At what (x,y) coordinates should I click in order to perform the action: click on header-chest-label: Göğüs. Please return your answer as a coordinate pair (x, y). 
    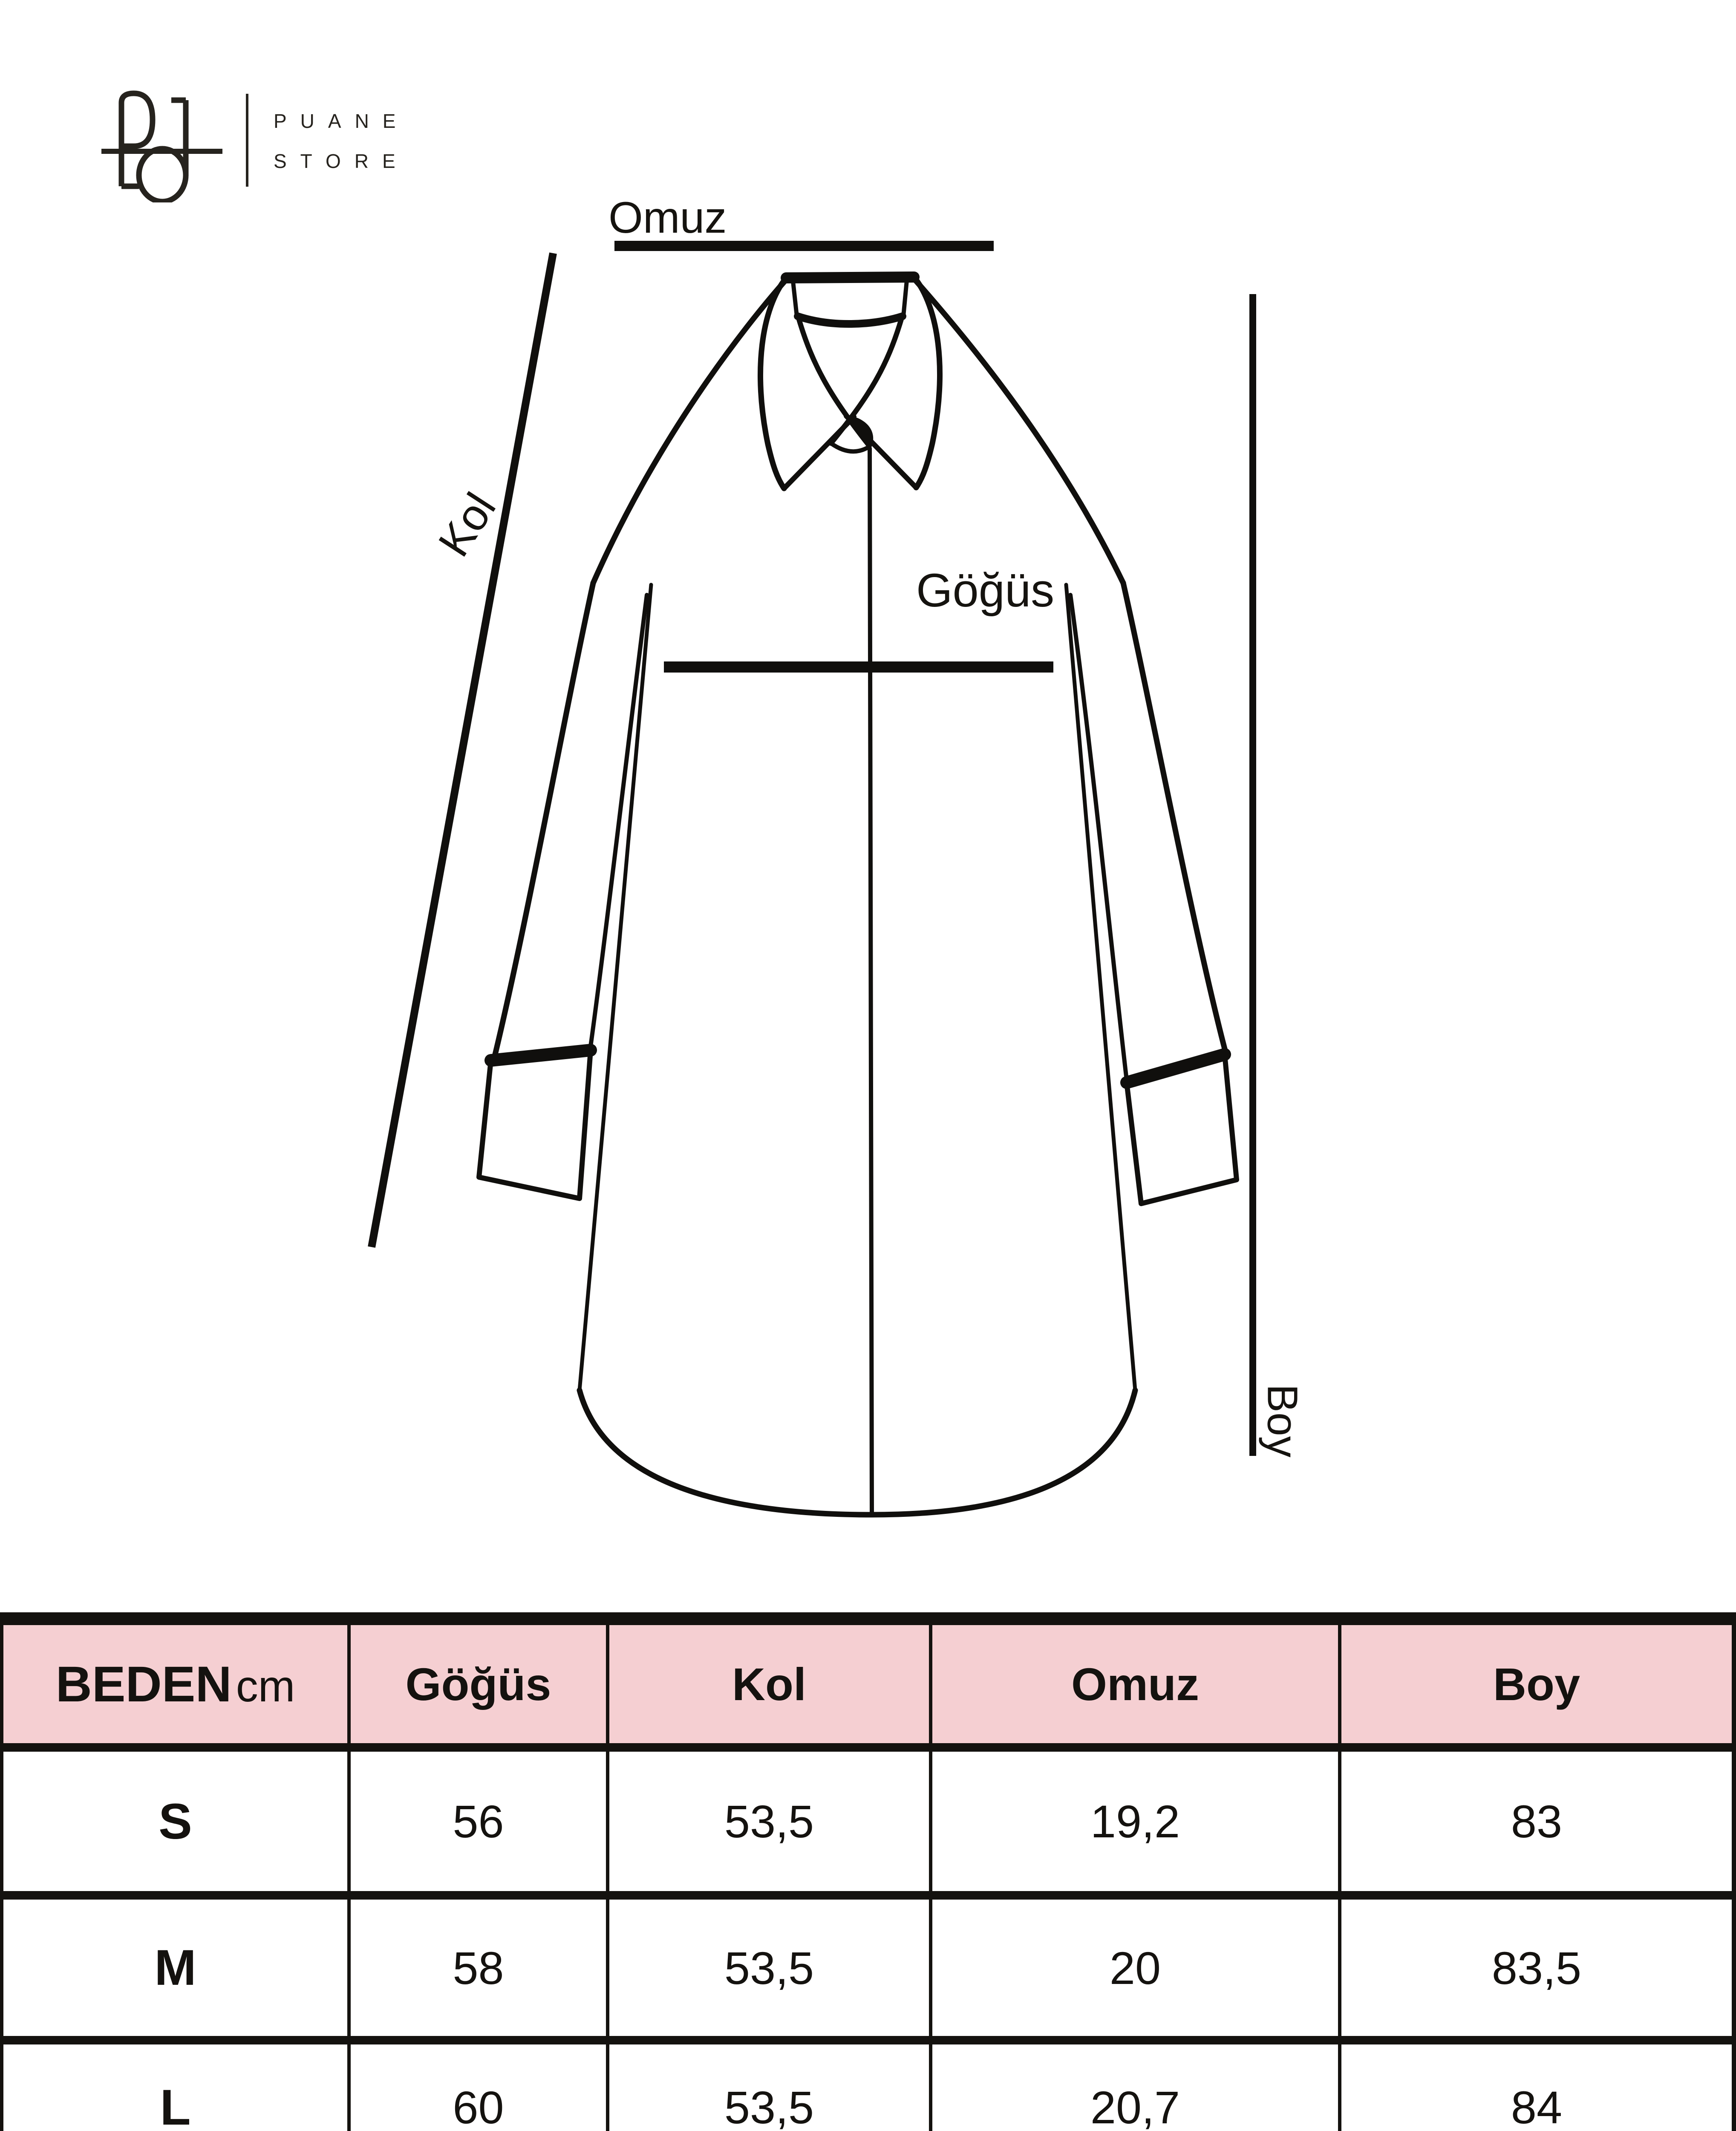
    Looking at the image, I should click on (478, 1684).